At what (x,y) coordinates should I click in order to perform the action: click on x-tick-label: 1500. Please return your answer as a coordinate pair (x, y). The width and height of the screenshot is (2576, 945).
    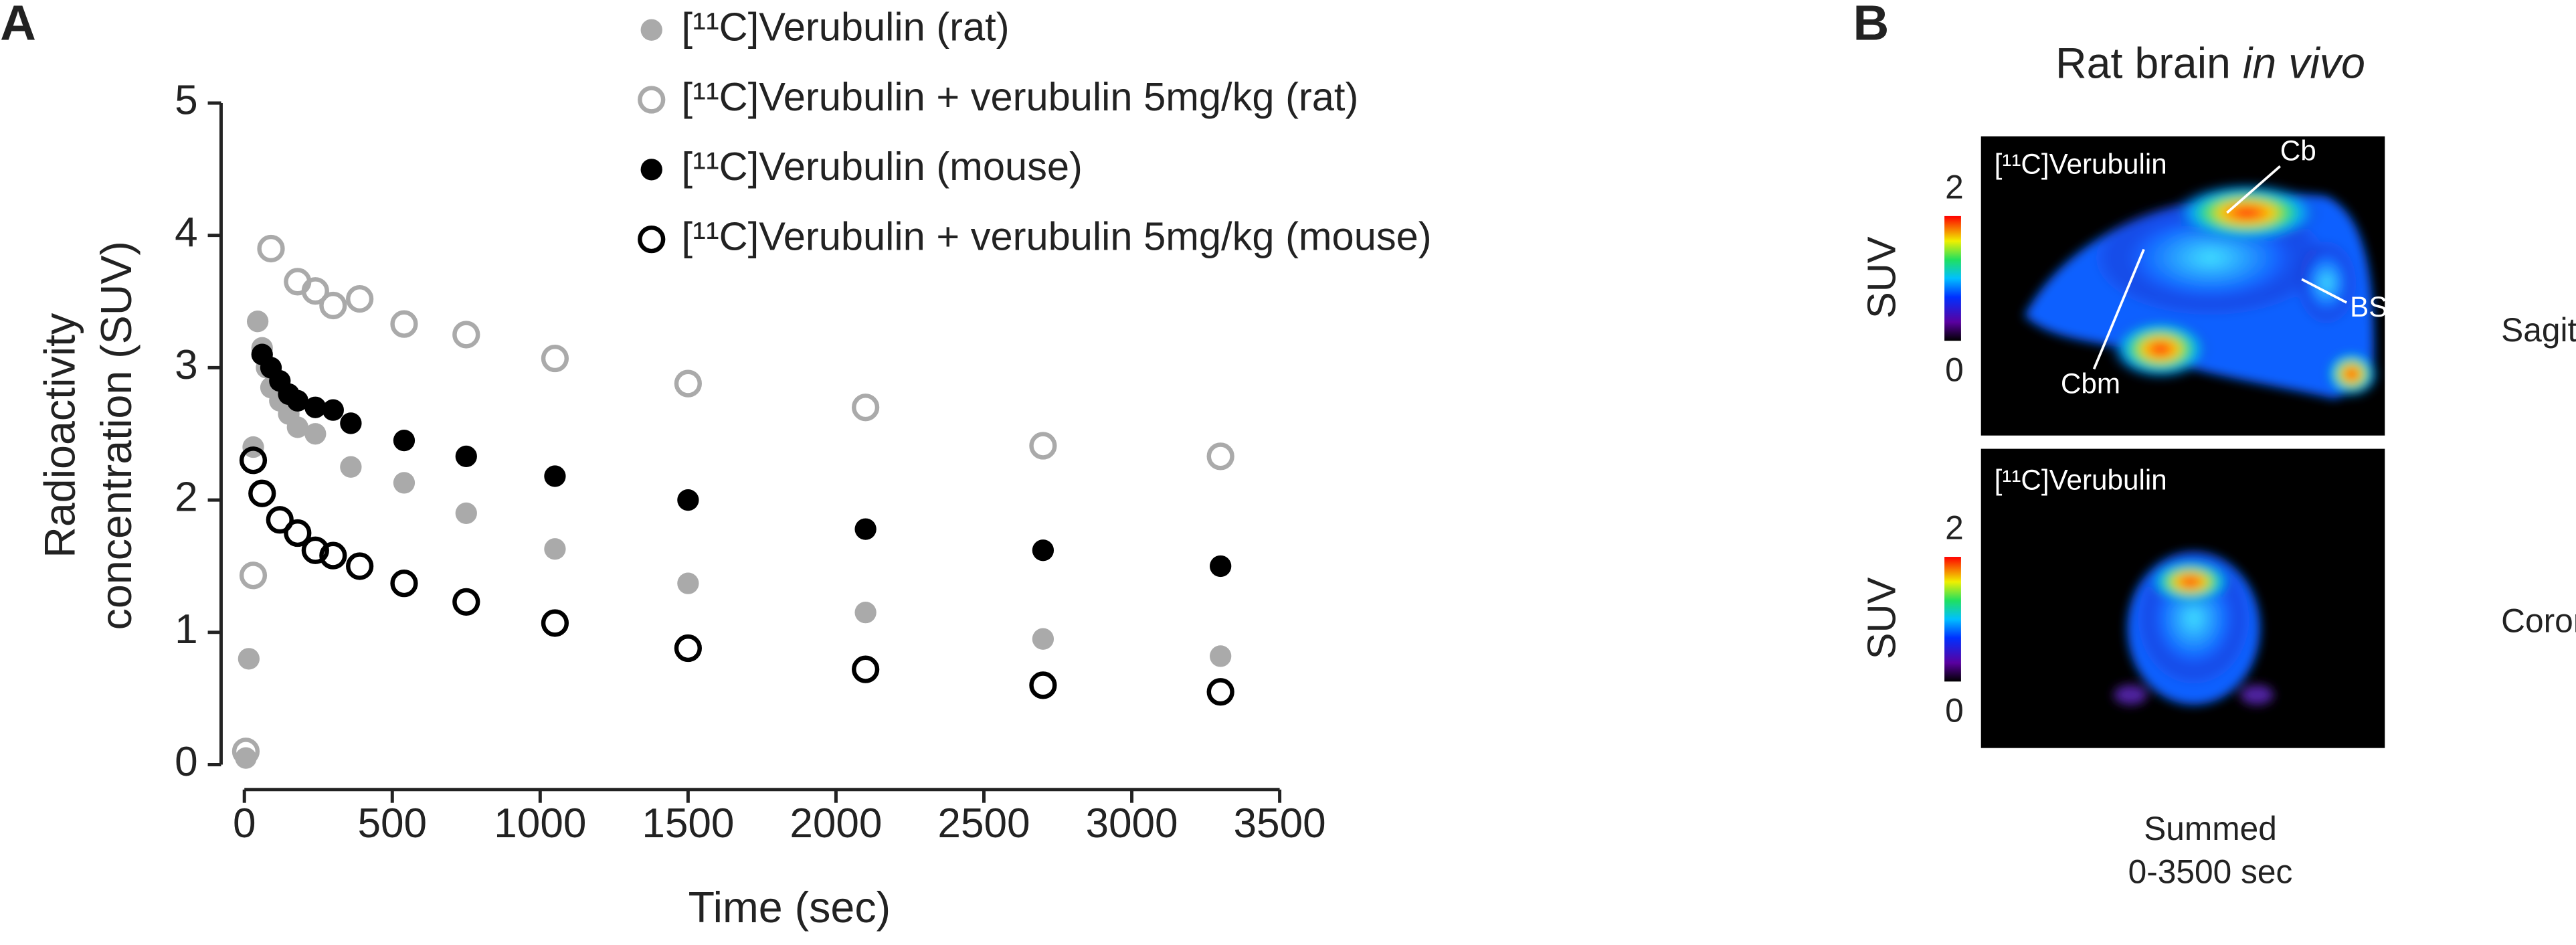
    Looking at the image, I should click on (688, 824).